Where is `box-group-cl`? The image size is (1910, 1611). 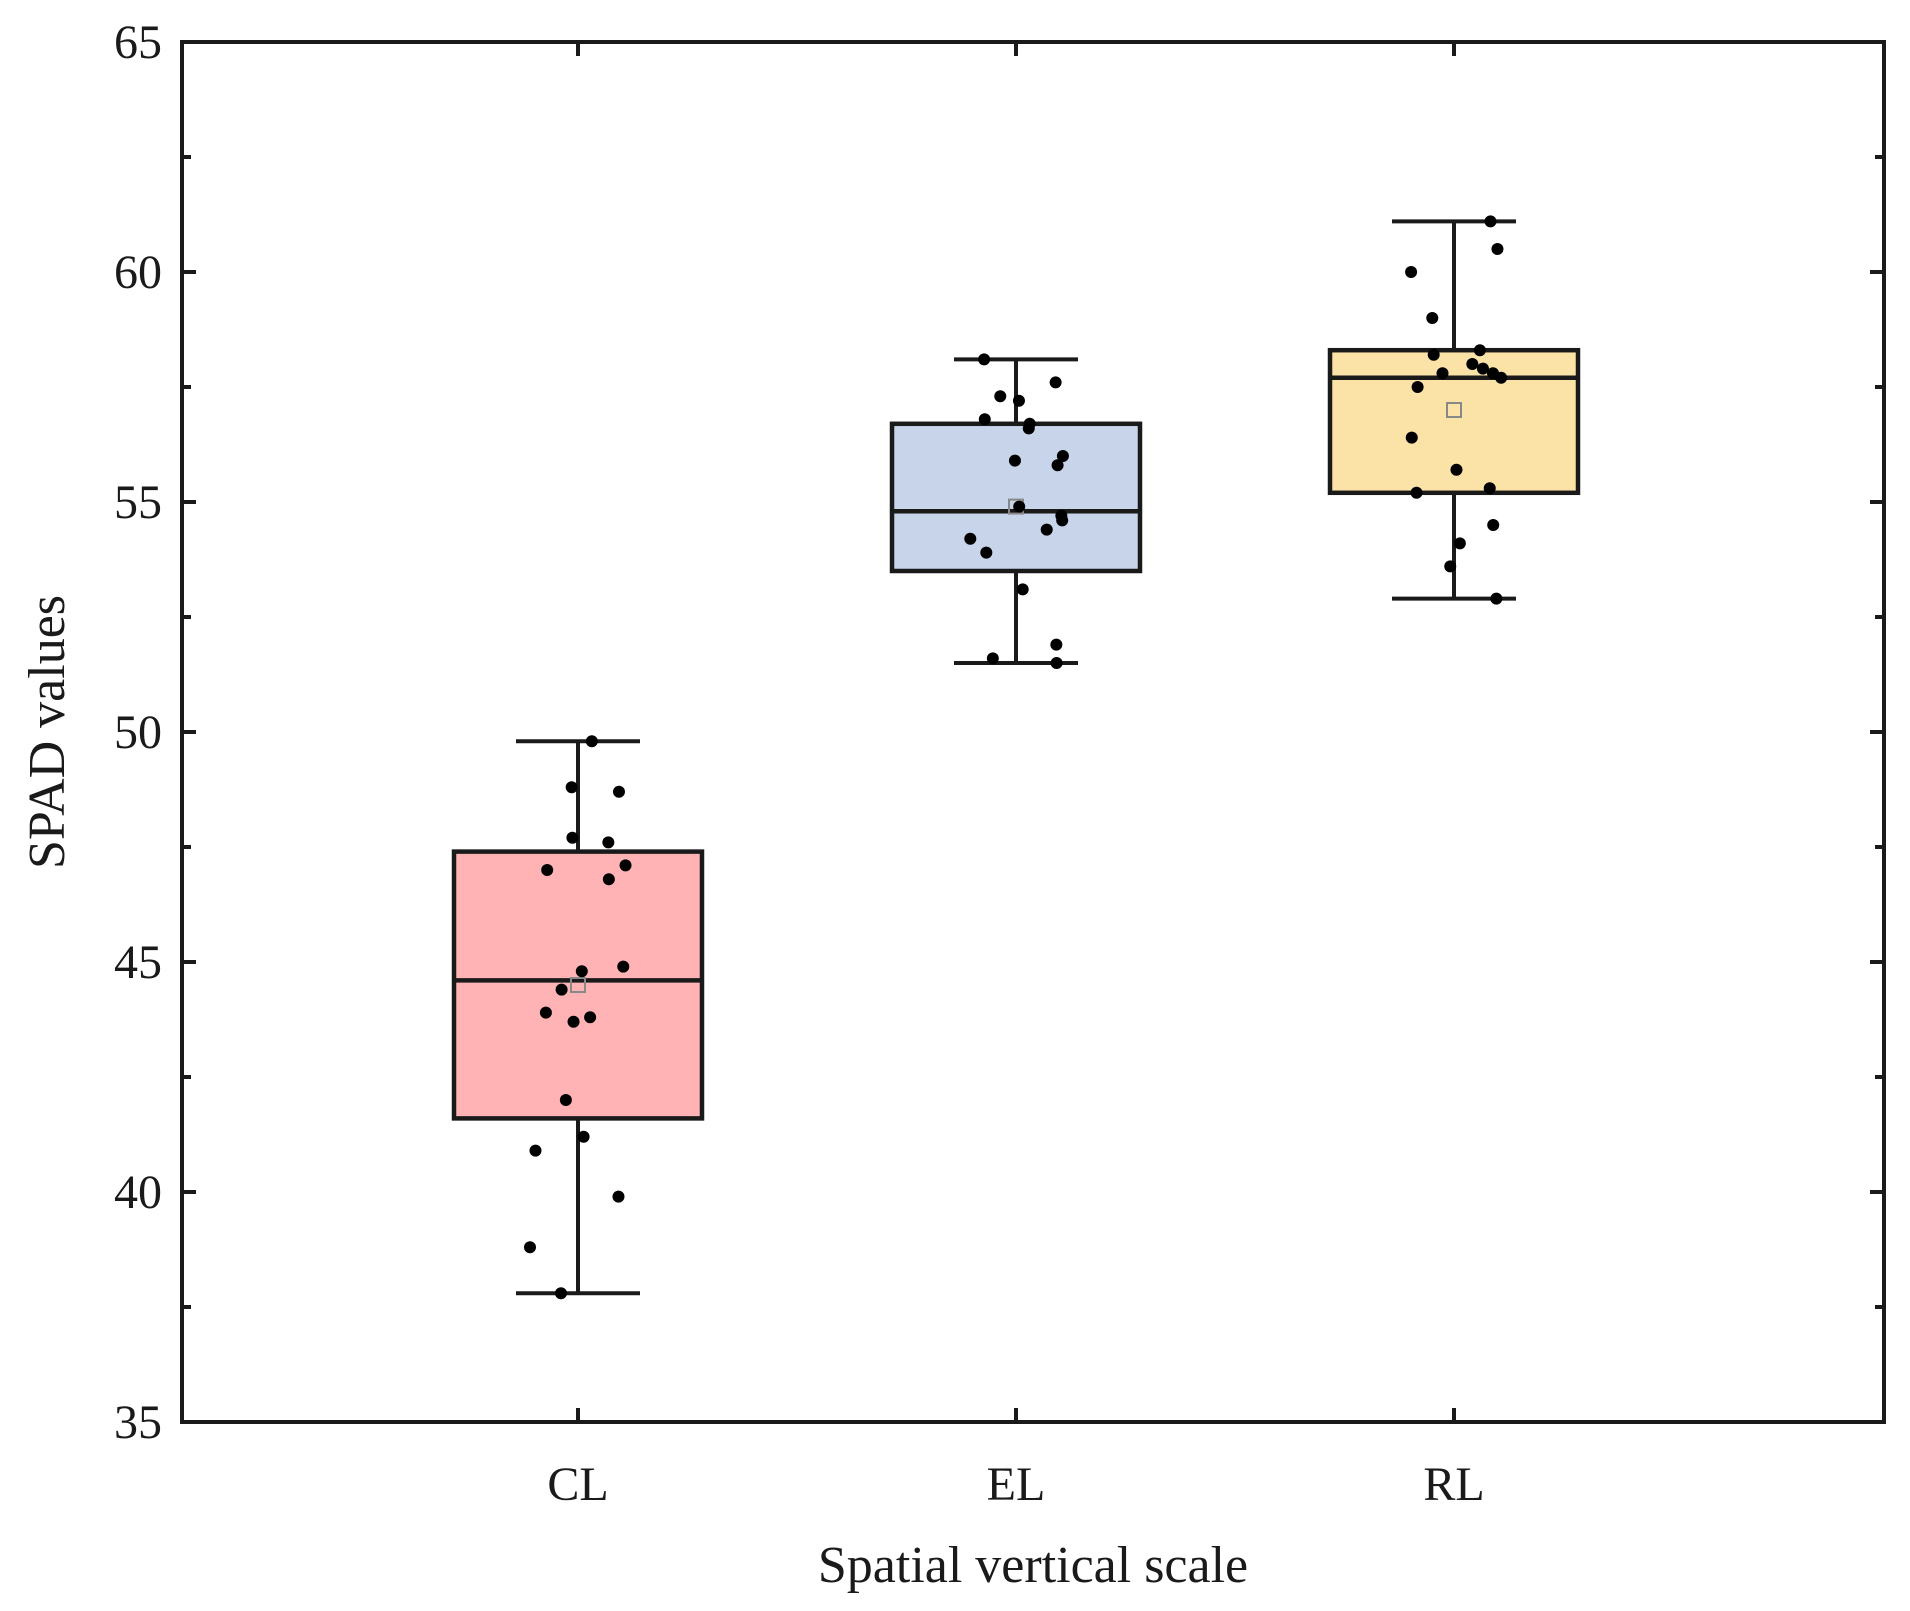 box-group-cl is located at coordinates (578, 1017).